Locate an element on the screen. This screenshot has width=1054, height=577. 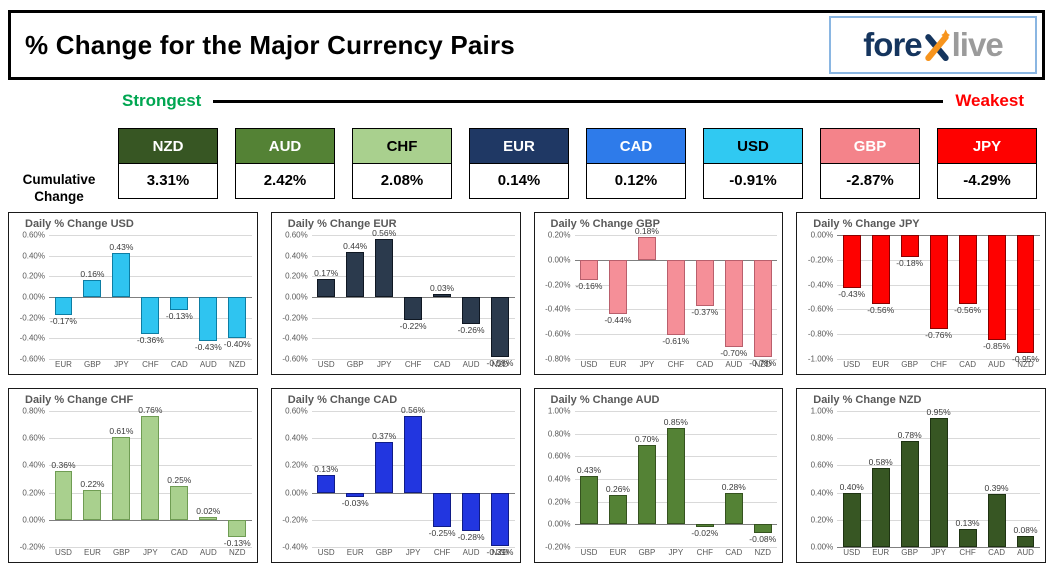
bar-value-label: 0.16% is located at coordinates (92, 274).